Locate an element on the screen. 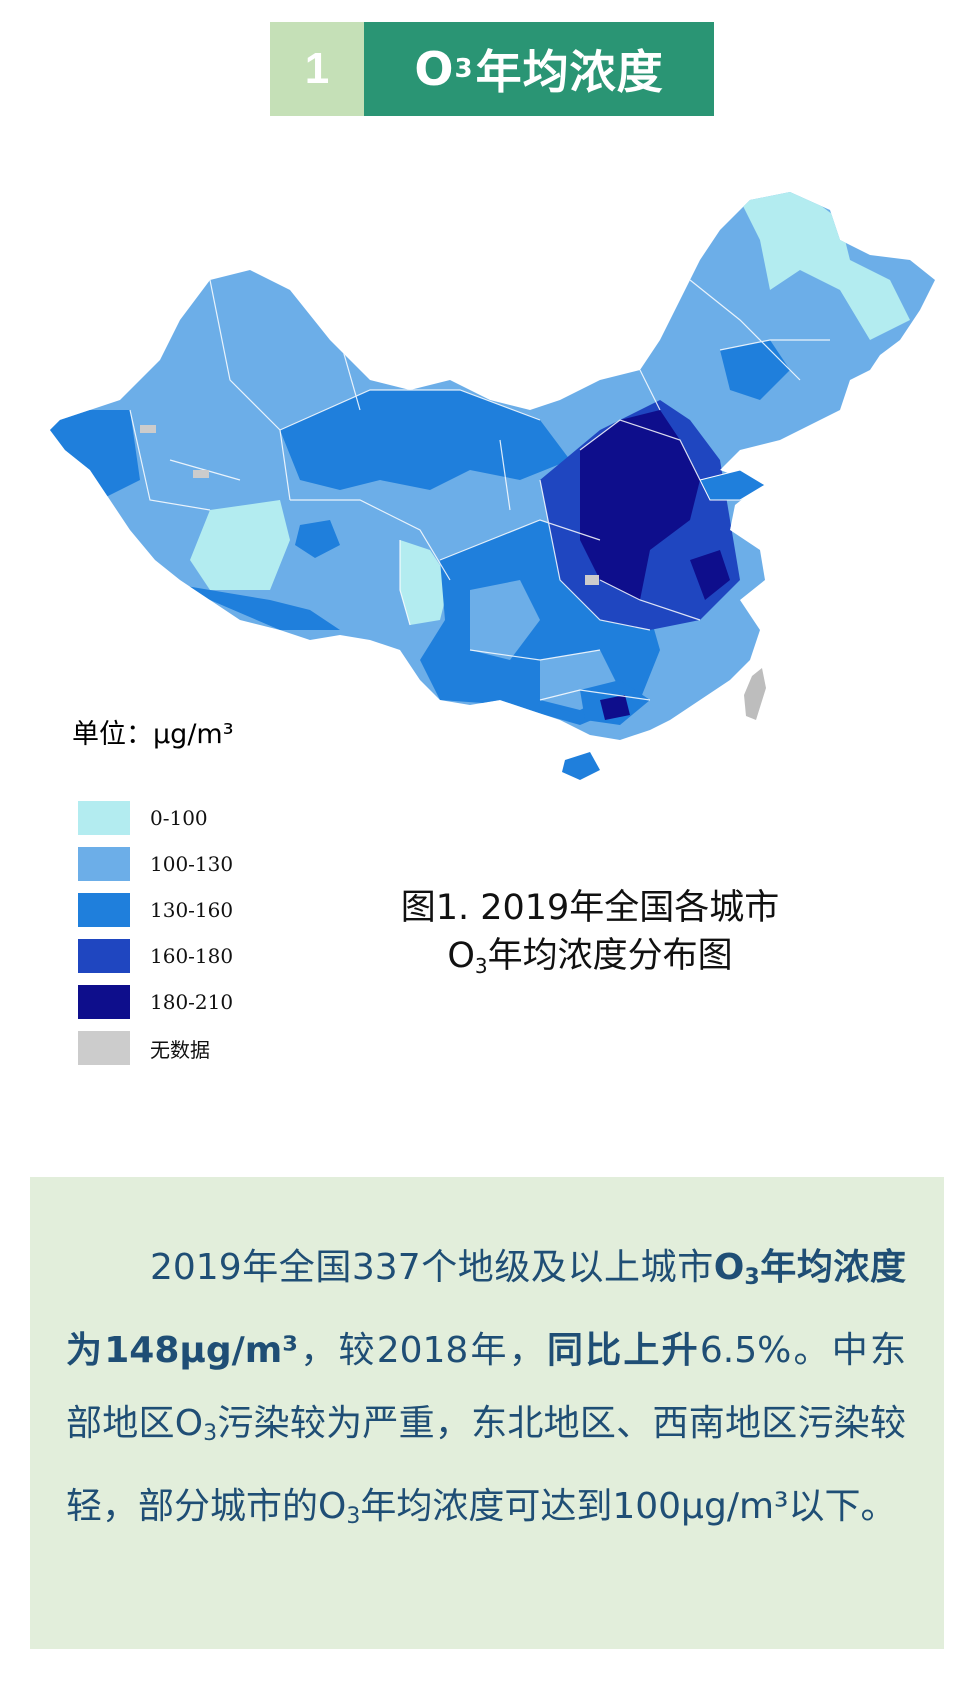 Image resolution: width=968 pixels, height=1698 pixels. summary-text-5: 年均浓度可达到100μg/m³以下。 is located at coordinates (628, 1506).